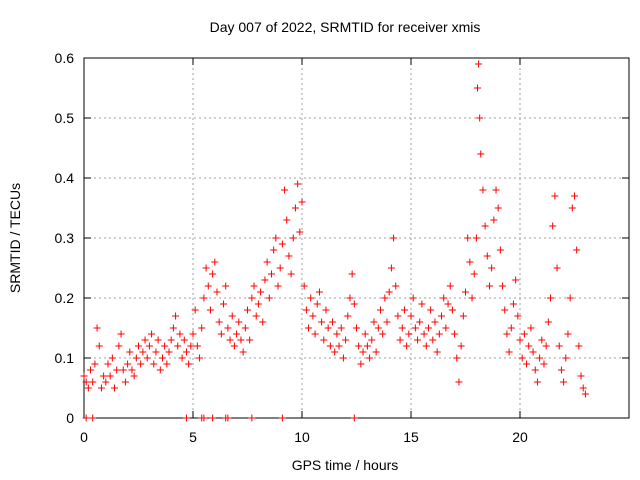 The width and height of the screenshot is (640, 480). Describe the element at coordinates (70, 418) in the screenshot. I see `y-tick-label: 0` at that location.